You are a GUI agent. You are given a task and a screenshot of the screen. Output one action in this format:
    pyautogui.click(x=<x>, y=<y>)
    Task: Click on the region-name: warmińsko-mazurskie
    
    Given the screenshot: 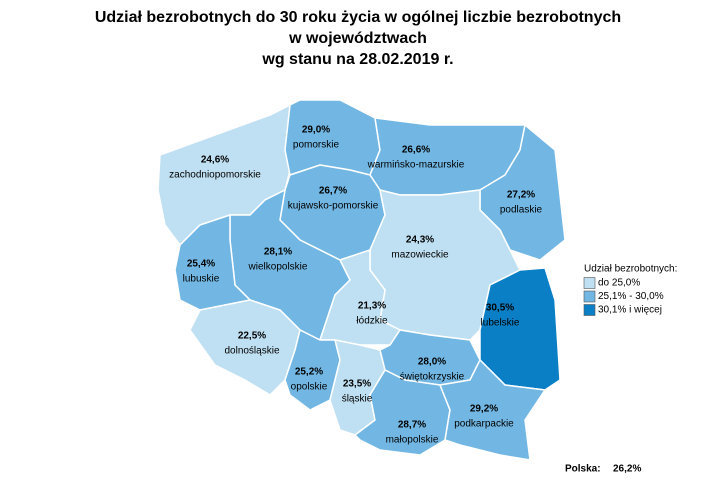 What is the action you would take?
    pyautogui.click(x=416, y=165)
    